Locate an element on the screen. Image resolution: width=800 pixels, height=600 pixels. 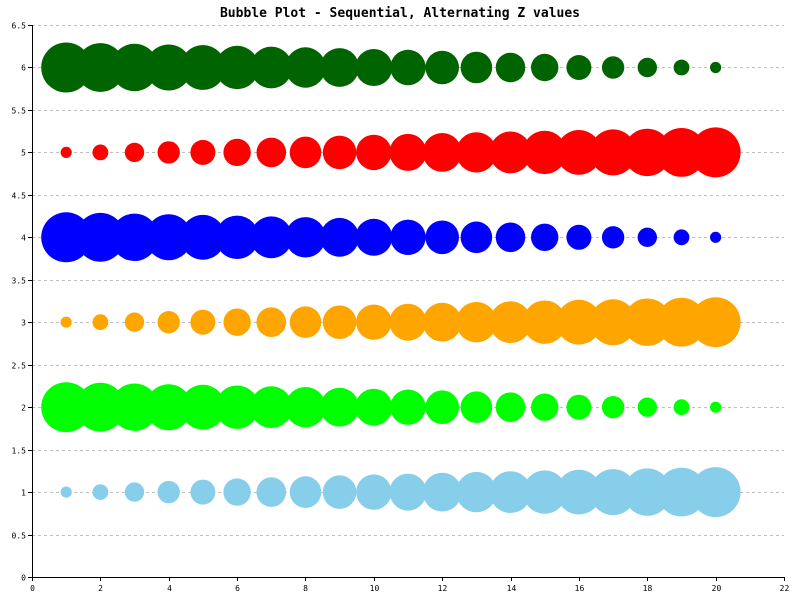
bubble-s5-p15 is located at coordinates (545, 152).